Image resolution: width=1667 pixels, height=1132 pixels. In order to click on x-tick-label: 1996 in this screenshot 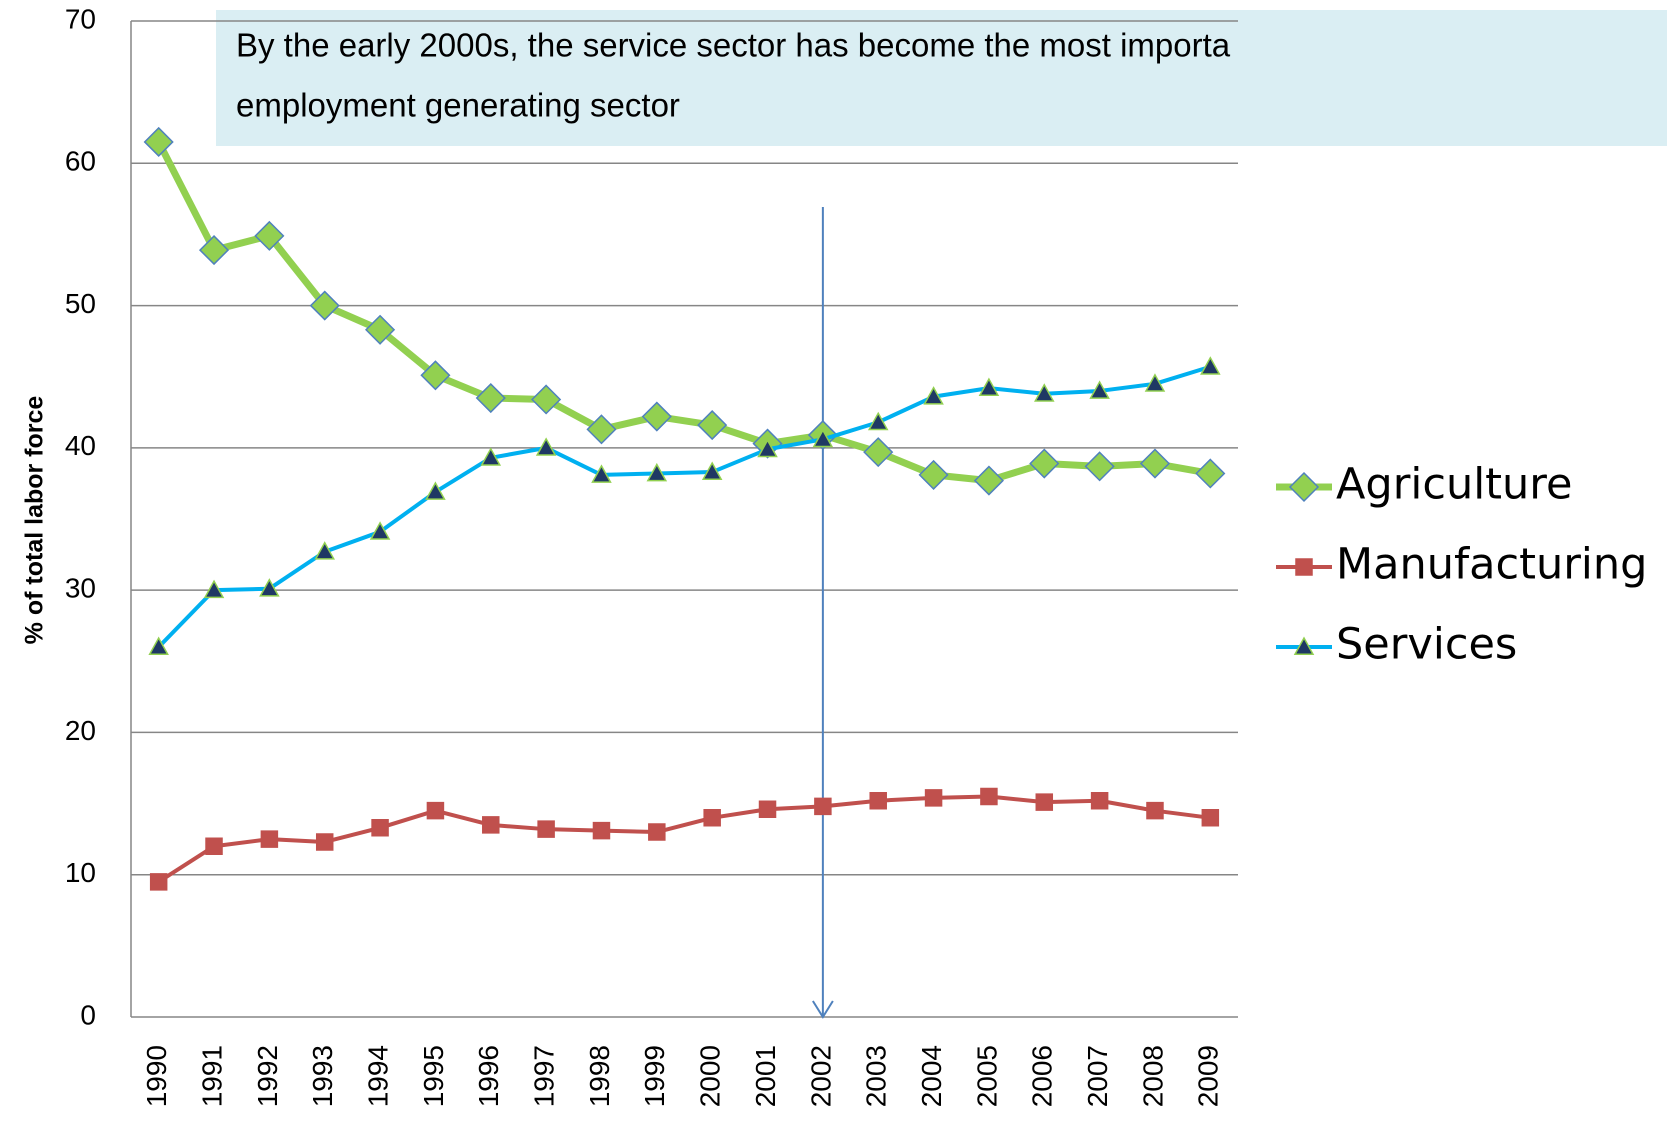, I will do `click(488, 1076)`.